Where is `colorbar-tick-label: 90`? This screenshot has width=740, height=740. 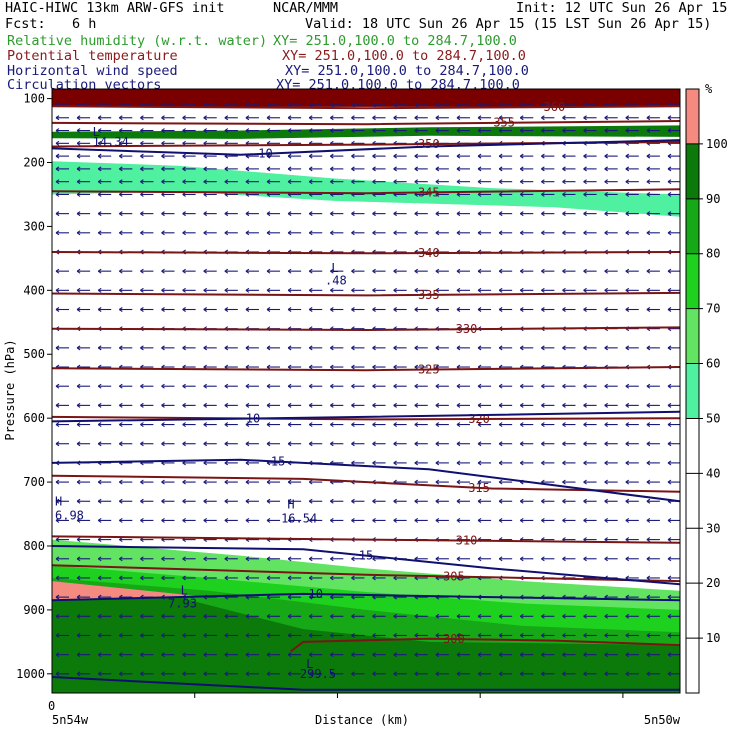
colorbar-tick-label: 90 is located at coordinates (713, 199).